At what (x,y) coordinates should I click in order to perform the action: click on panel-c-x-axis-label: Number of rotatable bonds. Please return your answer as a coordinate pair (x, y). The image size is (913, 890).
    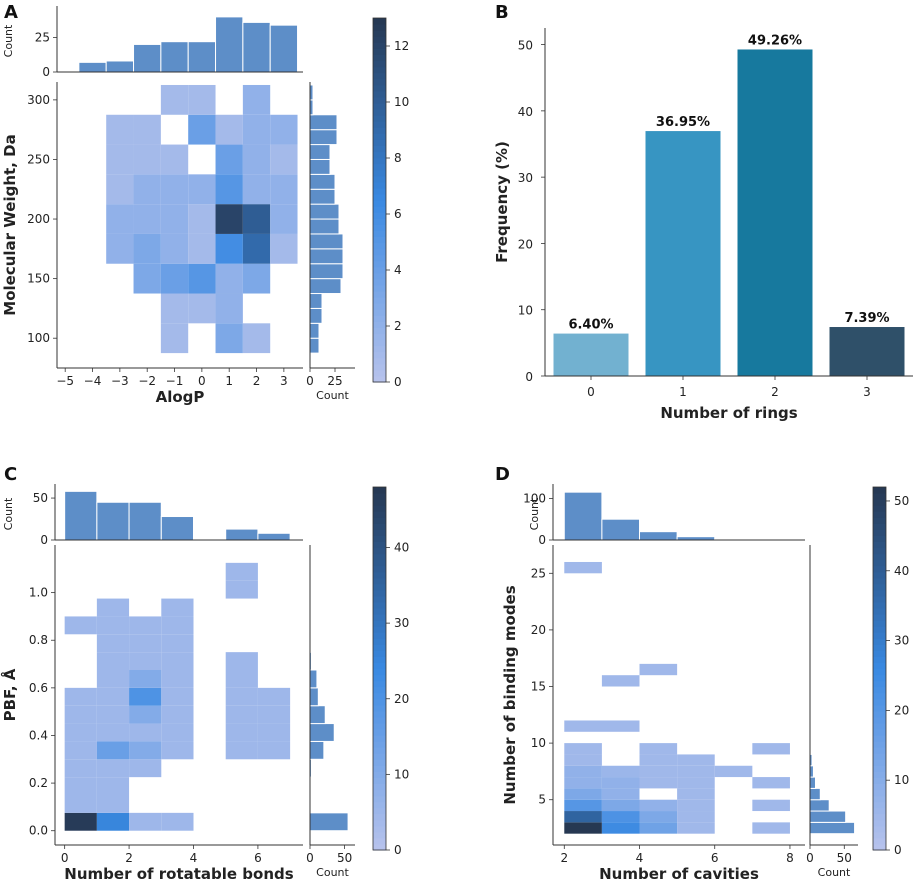
    Looking at the image, I should click on (178, 874).